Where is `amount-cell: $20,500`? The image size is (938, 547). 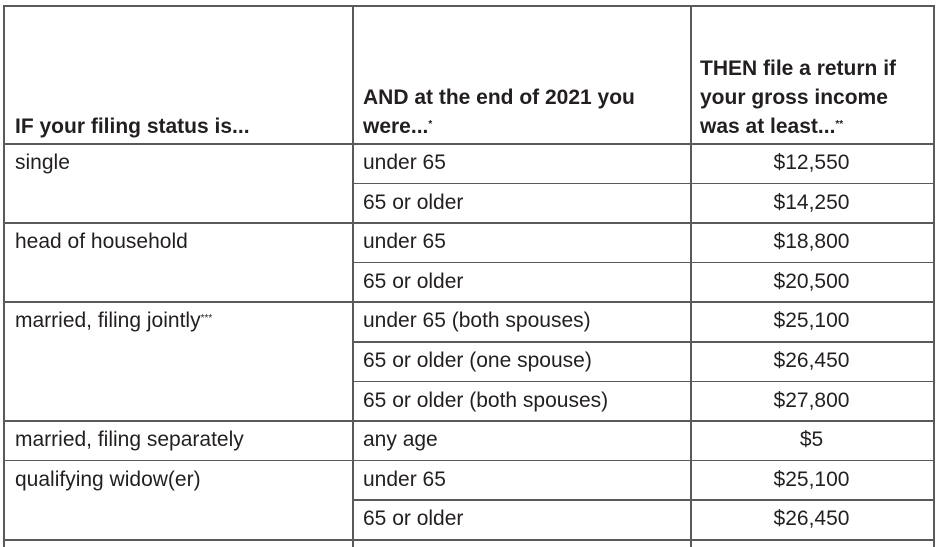
amount-cell: $20,500 is located at coordinates (811, 281).